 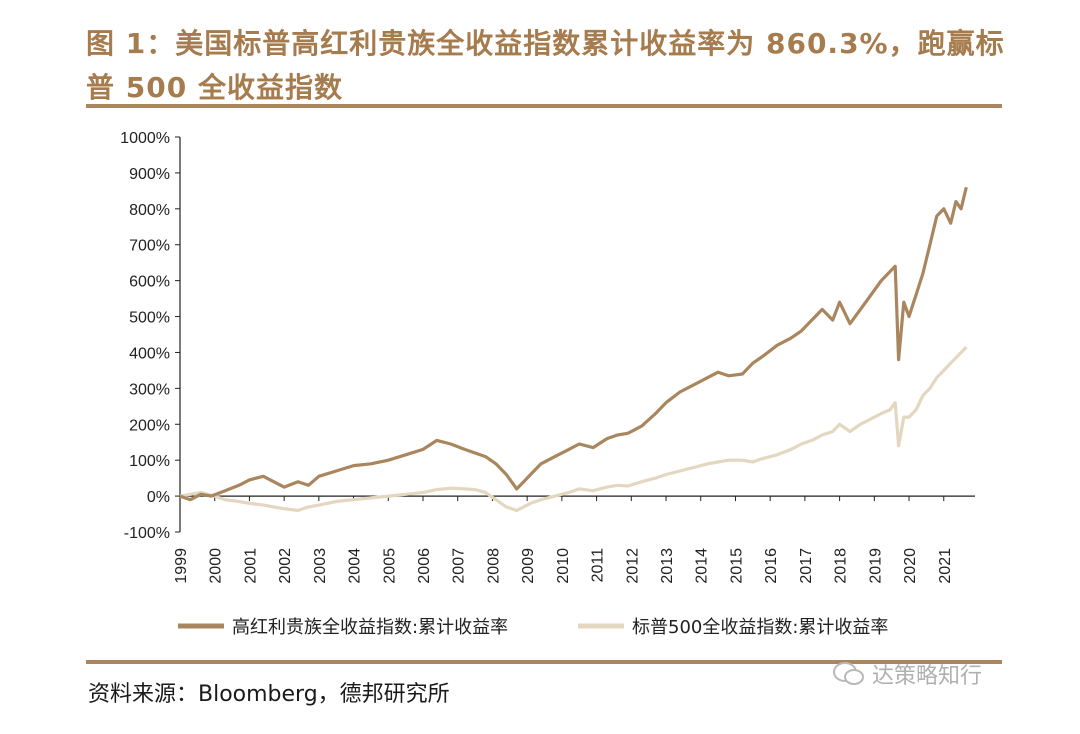 What do you see at coordinates (875, 566) in the screenshot?
I see `x-tick-label: 2019` at bounding box center [875, 566].